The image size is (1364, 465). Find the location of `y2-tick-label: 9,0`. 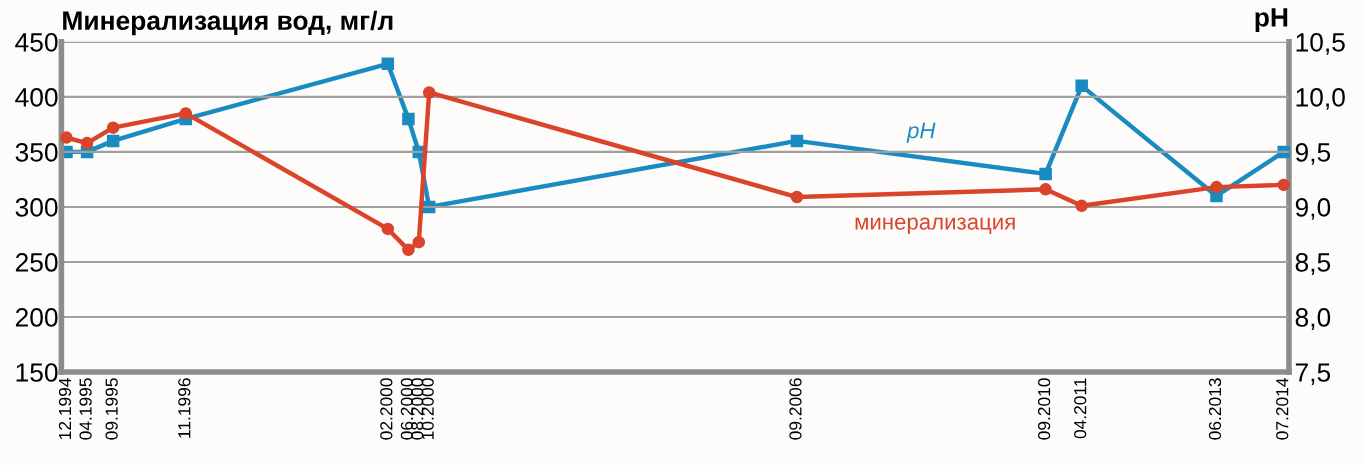

y2-tick-label: 9,0 is located at coordinates (1313, 209).